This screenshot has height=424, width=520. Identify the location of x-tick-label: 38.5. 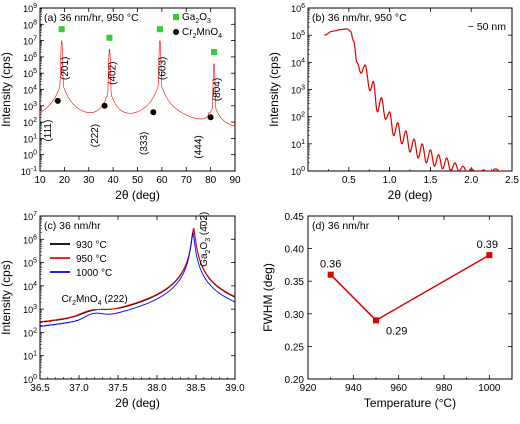
(196, 388).